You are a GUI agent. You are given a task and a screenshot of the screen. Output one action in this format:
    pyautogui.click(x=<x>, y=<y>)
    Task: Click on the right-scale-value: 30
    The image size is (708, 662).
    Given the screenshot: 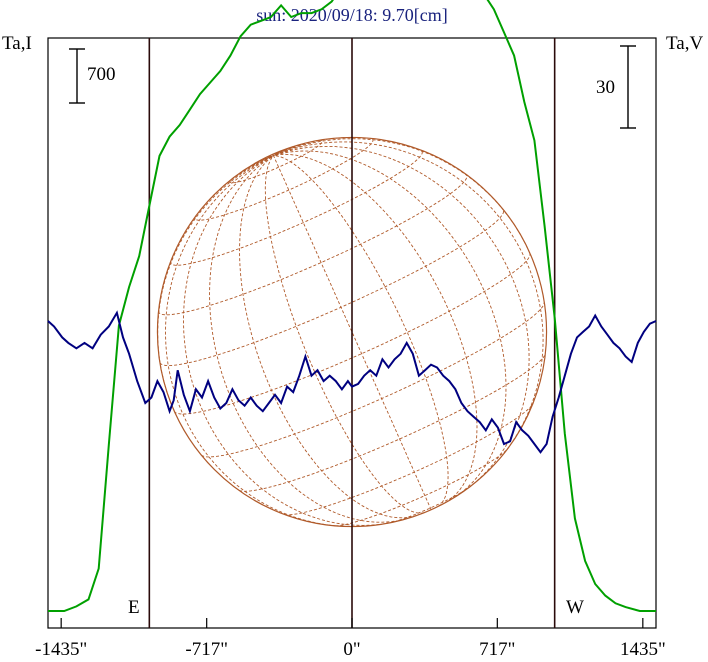 What is the action you would take?
    pyautogui.click(x=605, y=87)
    